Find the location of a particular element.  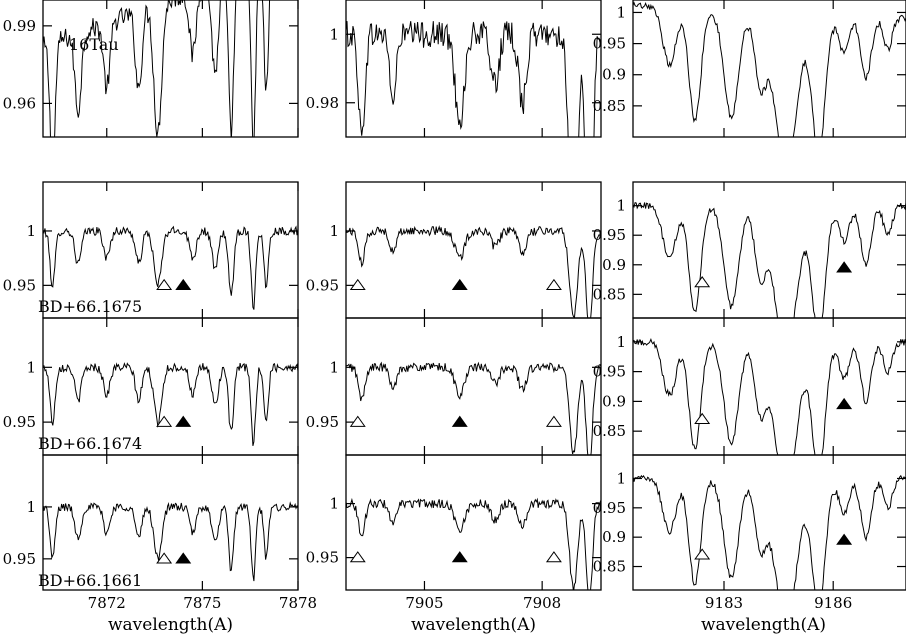

spectrum-line-r3-c2 is located at coordinates (769, 532).